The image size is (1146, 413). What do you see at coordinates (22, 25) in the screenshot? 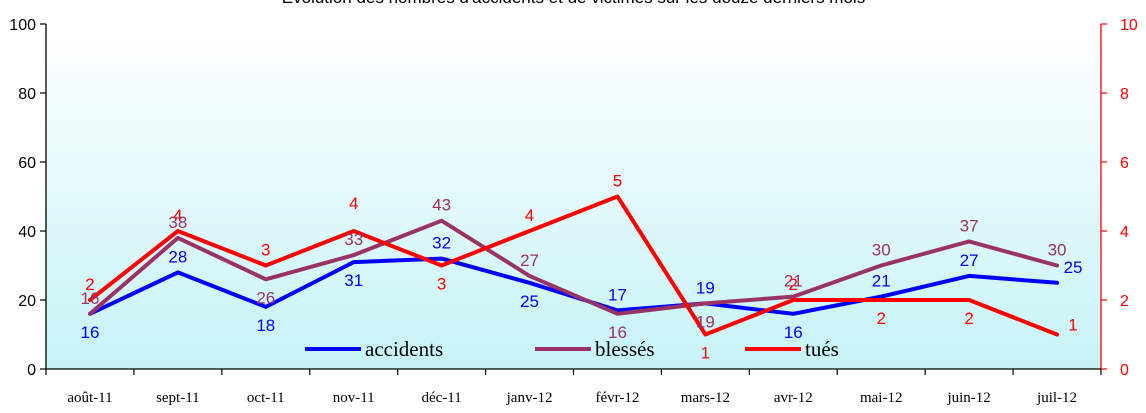
I see `y-tick-label-left: 100` at bounding box center [22, 25].